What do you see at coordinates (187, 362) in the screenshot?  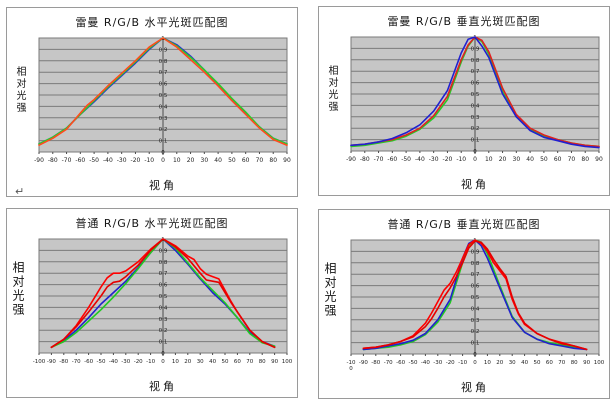 I see `svg-text: 20` at bounding box center [187, 362].